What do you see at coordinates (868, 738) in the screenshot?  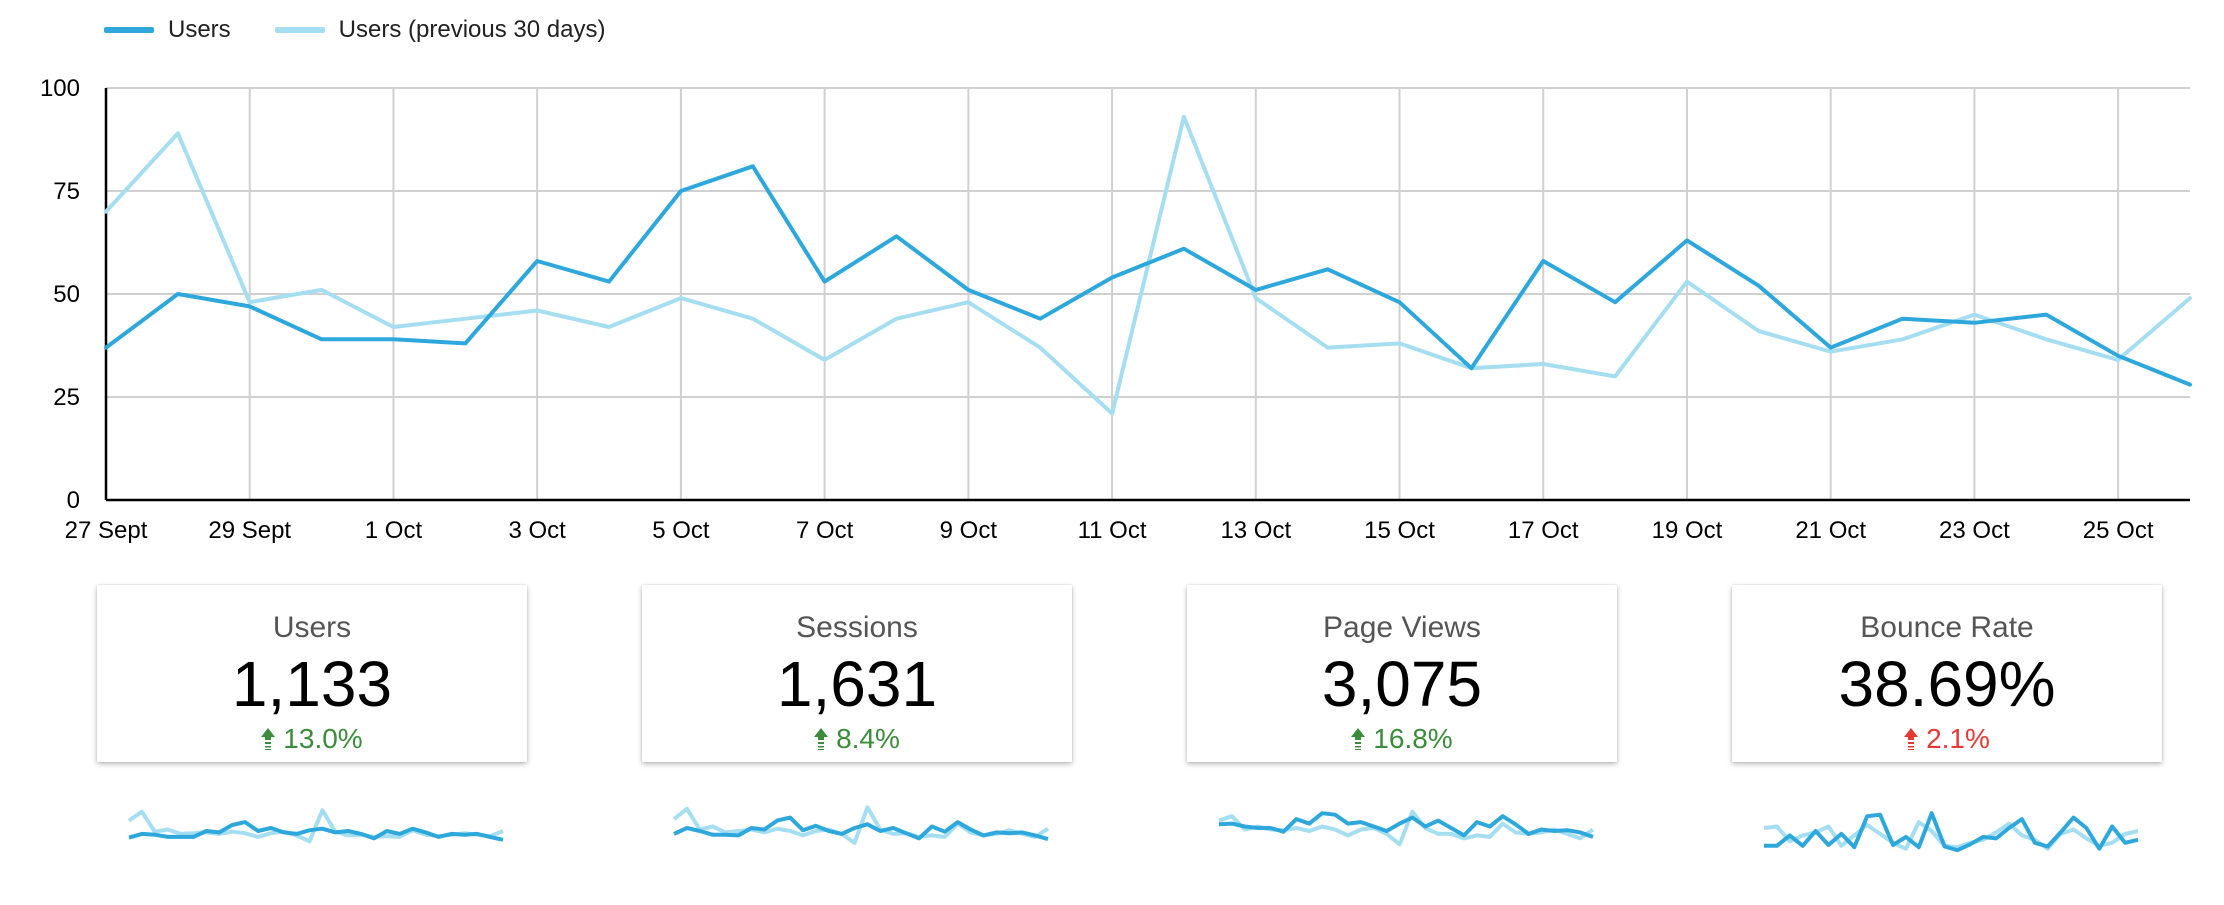 I see `kpi-change-value: 8.4%` at bounding box center [868, 738].